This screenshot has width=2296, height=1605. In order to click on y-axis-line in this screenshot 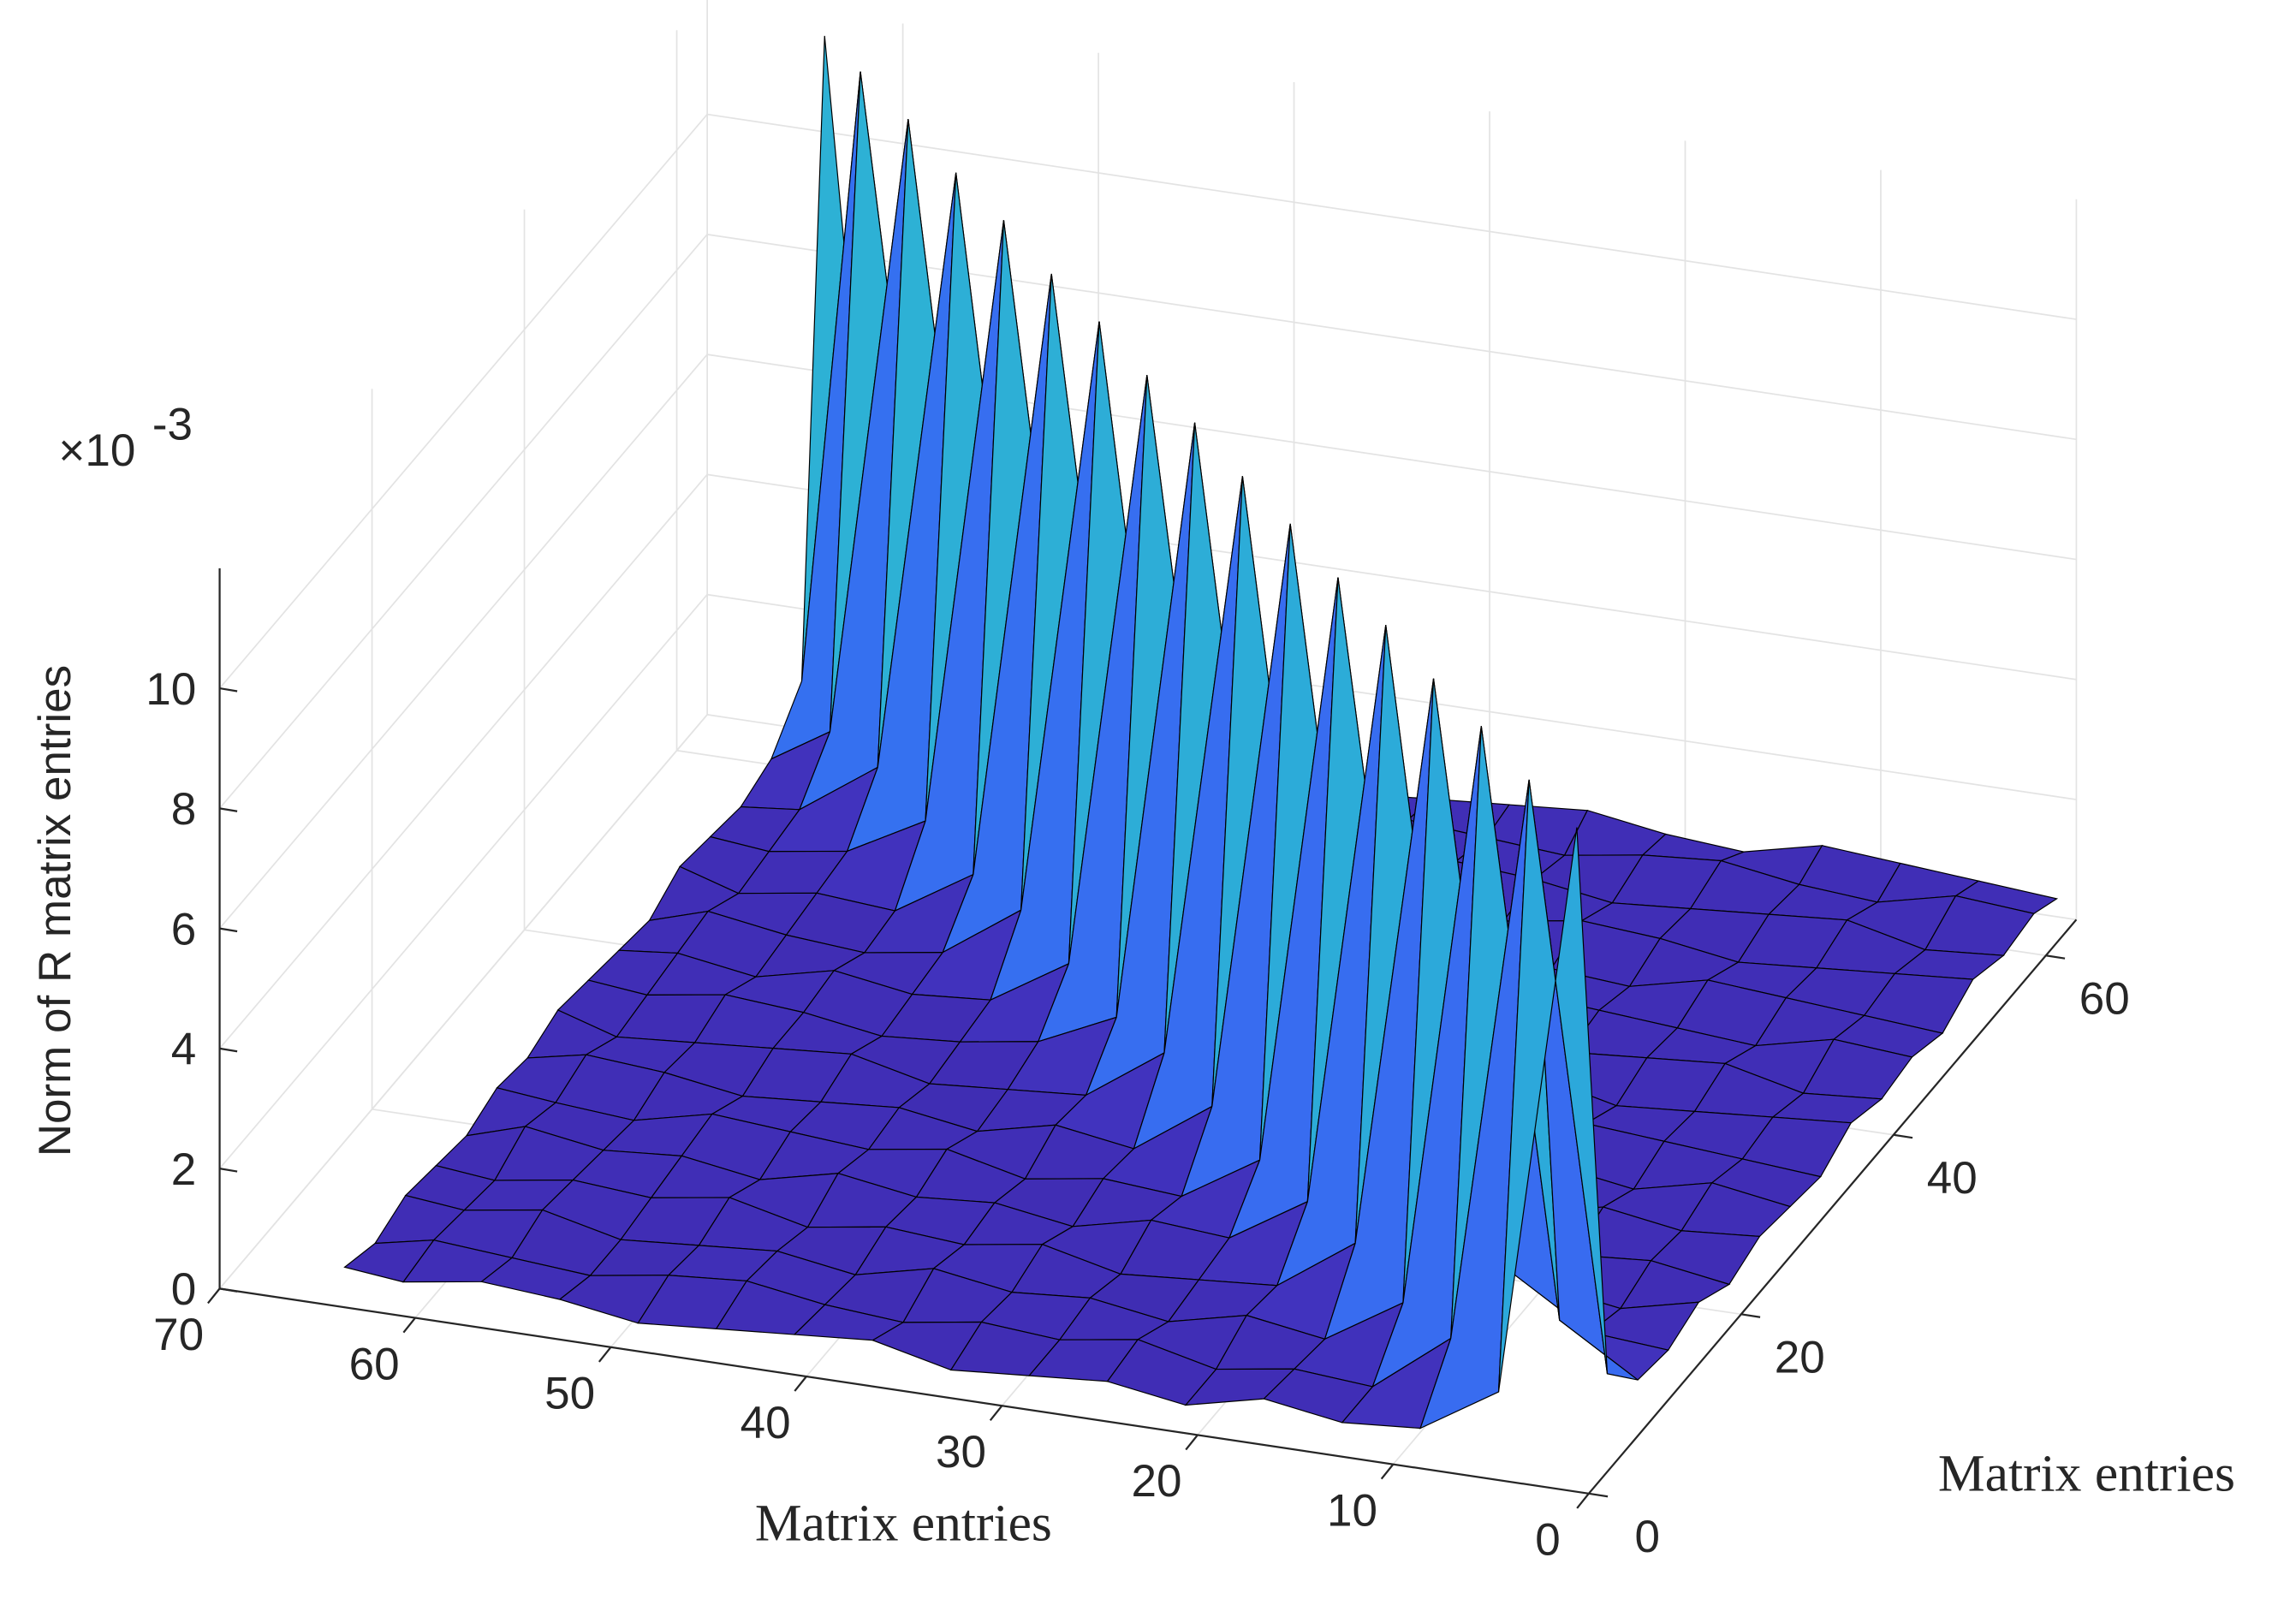, I will do `click(1833, 1206)`.